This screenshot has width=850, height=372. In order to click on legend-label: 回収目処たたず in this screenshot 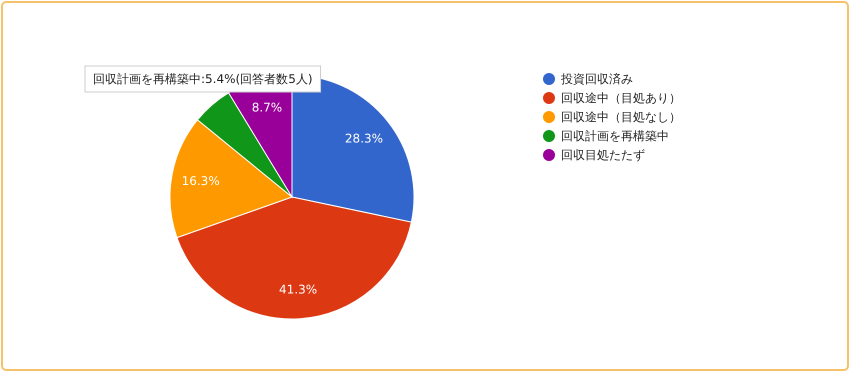, I will do `click(603, 155)`.